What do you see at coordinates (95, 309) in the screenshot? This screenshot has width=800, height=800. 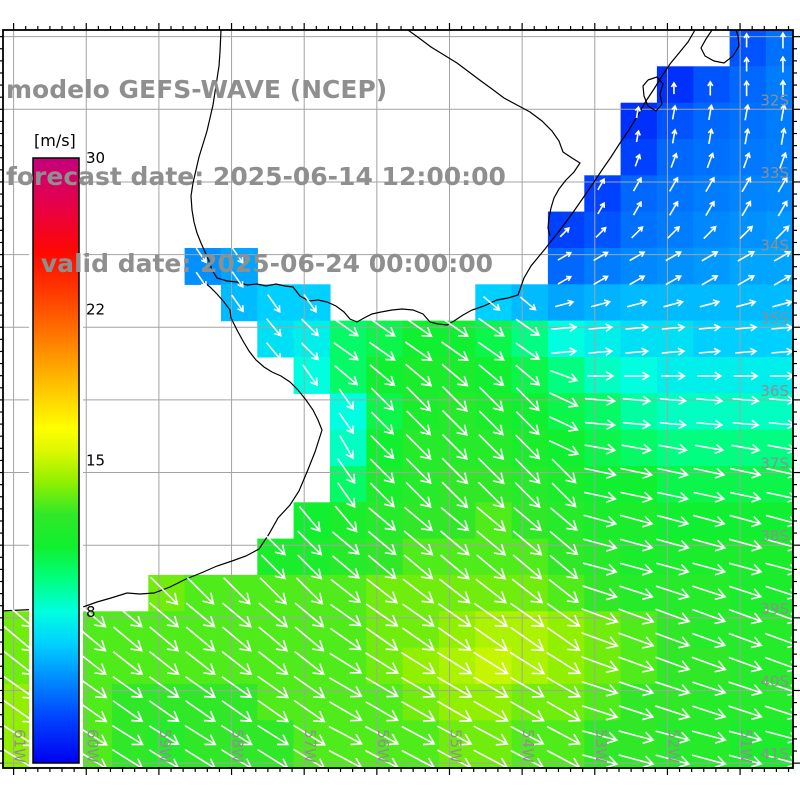 I see `colorbar-tick-label: 22` at bounding box center [95, 309].